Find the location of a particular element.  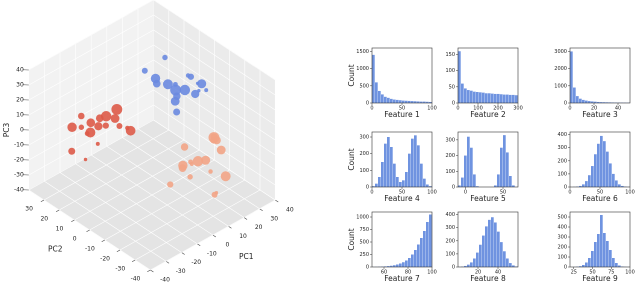

y-tick-label: -40 is located at coordinates (136, 279).